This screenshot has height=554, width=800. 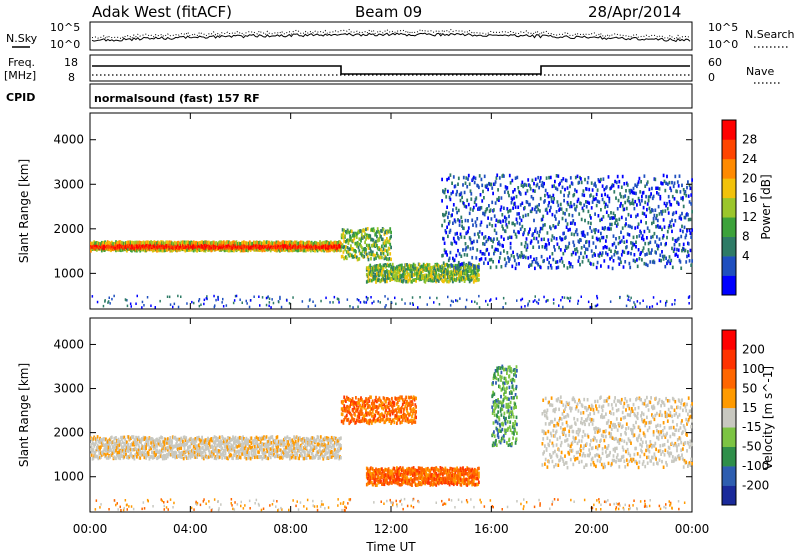 What do you see at coordinates (723, 44) in the screenshot?
I see `nsearch-tick-bottom: 10^0` at bounding box center [723, 44].